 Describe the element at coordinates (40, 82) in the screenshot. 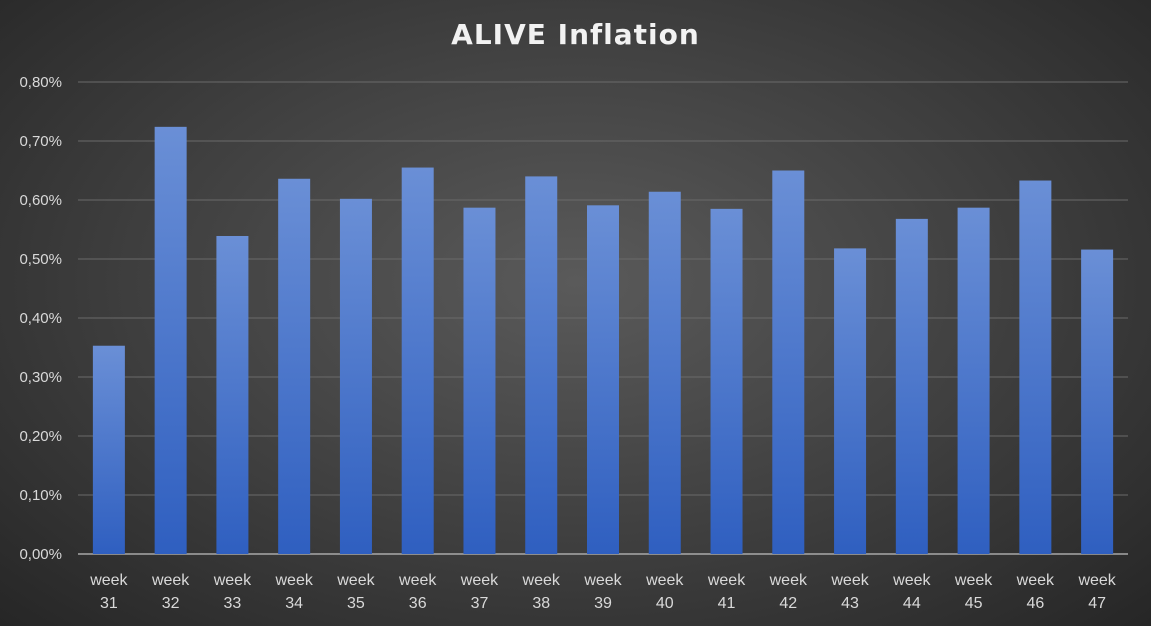

I see `y-tick-label: 0,80%` at that location.